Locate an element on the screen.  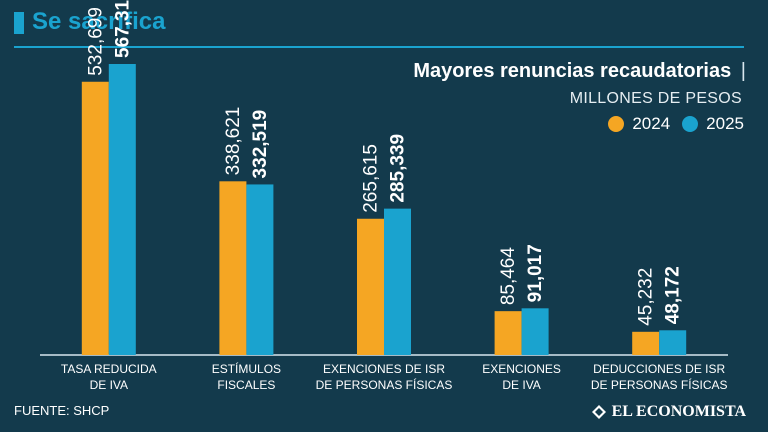
data-label-2025-1: 567,314 is located at coordinates (122, 29).